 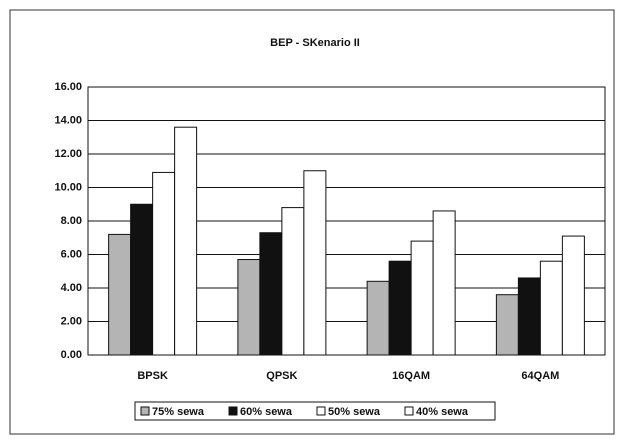 I want to click on x-tick-label: BPSK, so click(x=152, y=376).